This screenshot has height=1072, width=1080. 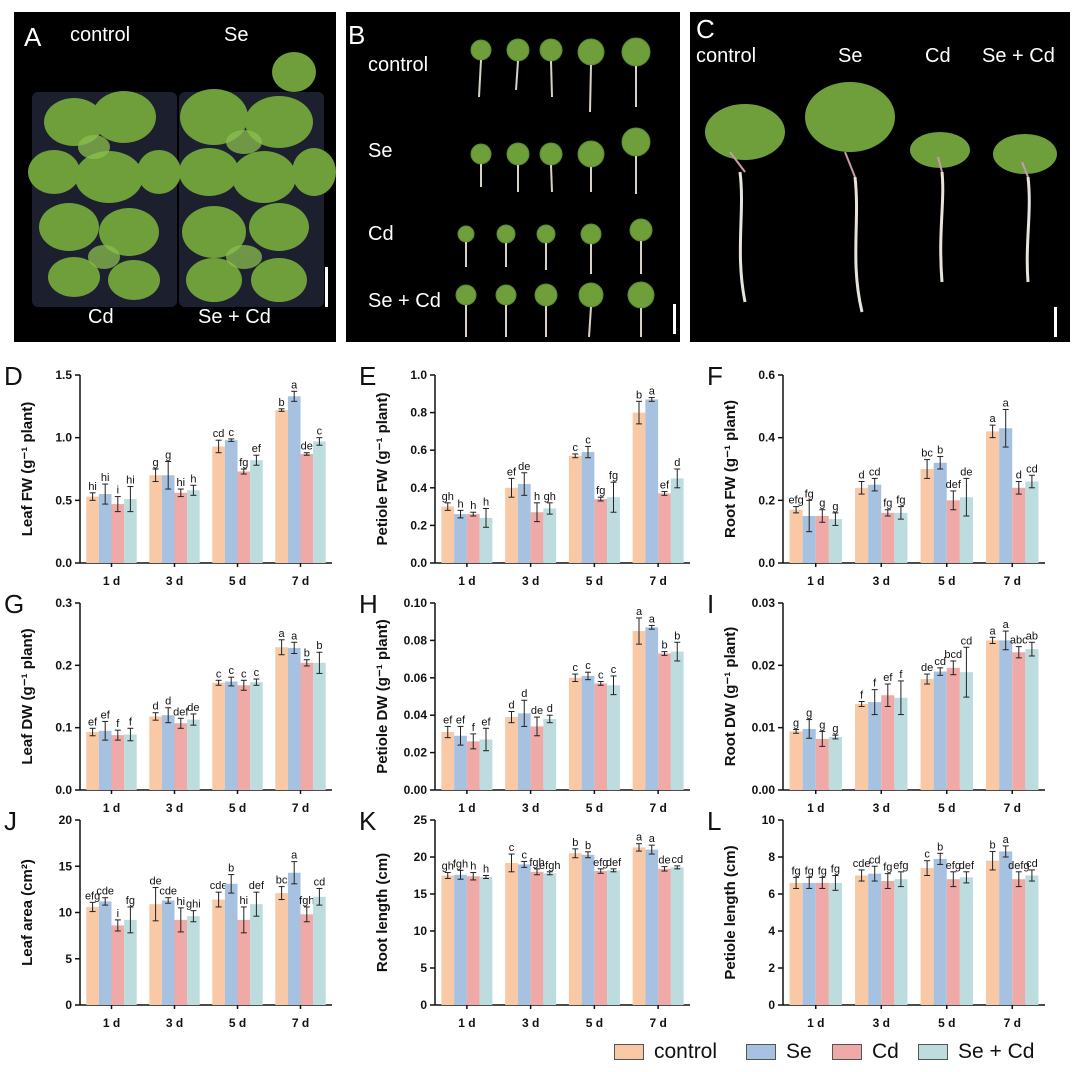 What do you see at coordinates (799, 1051) in the screenshot?
I see `legend-label-se: Se` at bounding box center [799, 1051].